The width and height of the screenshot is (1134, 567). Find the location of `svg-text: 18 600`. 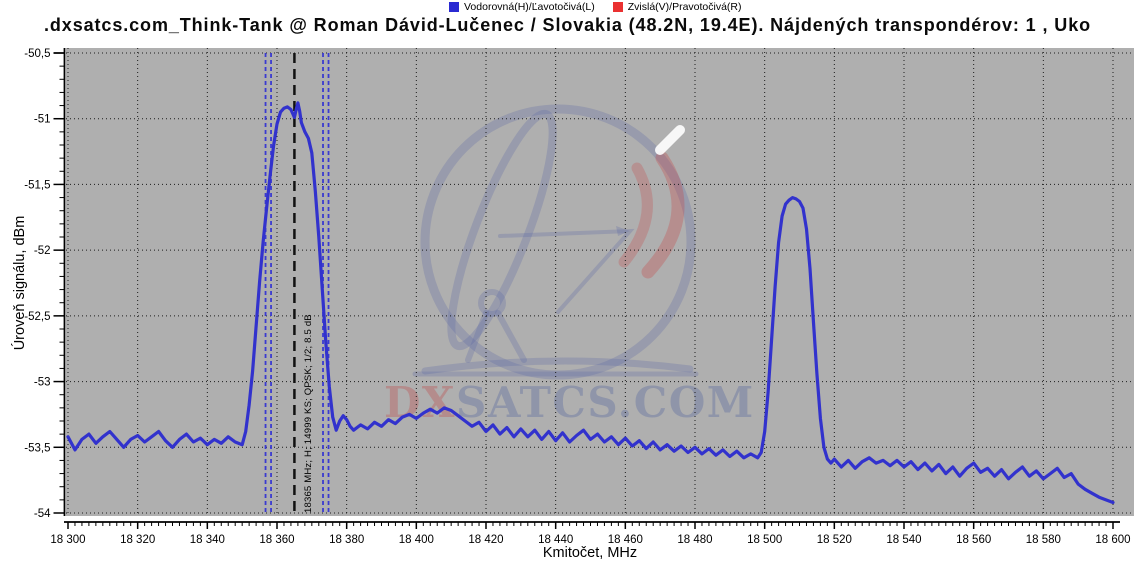

svg-text: 18 600 is located at coordinates (1112, 540).